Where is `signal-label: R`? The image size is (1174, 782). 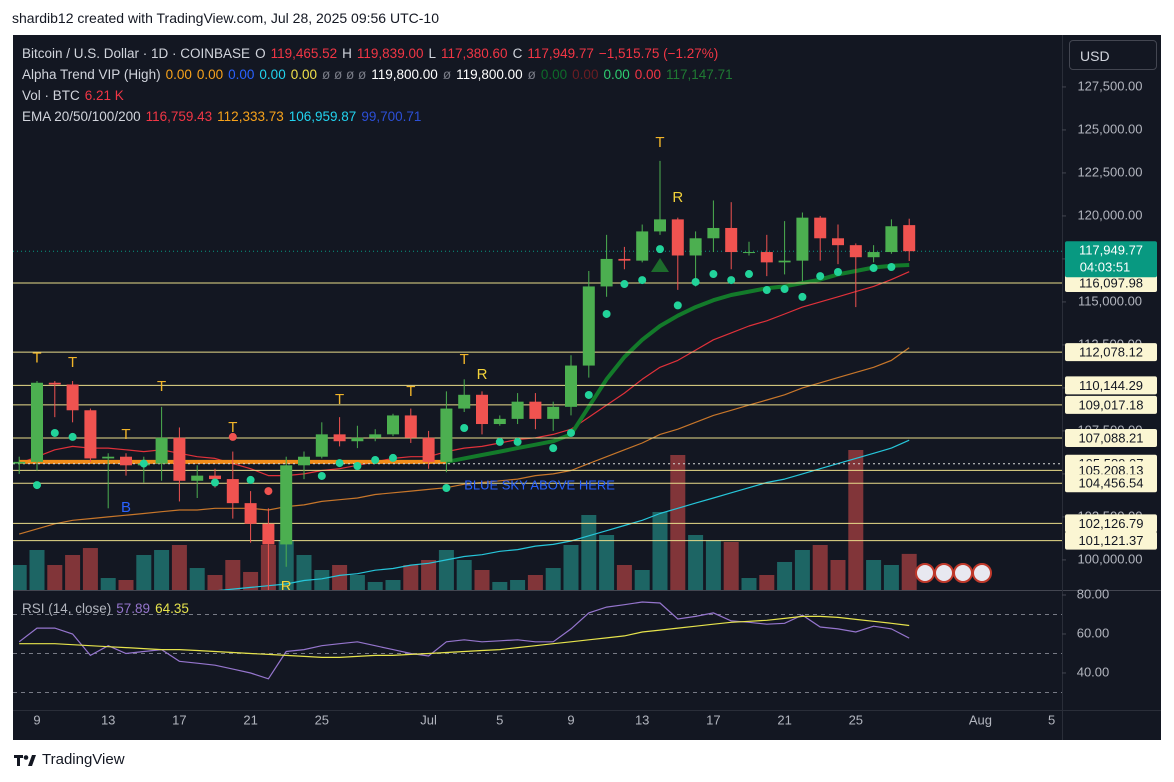 signal-label: R is located at coordinates (677, 197).